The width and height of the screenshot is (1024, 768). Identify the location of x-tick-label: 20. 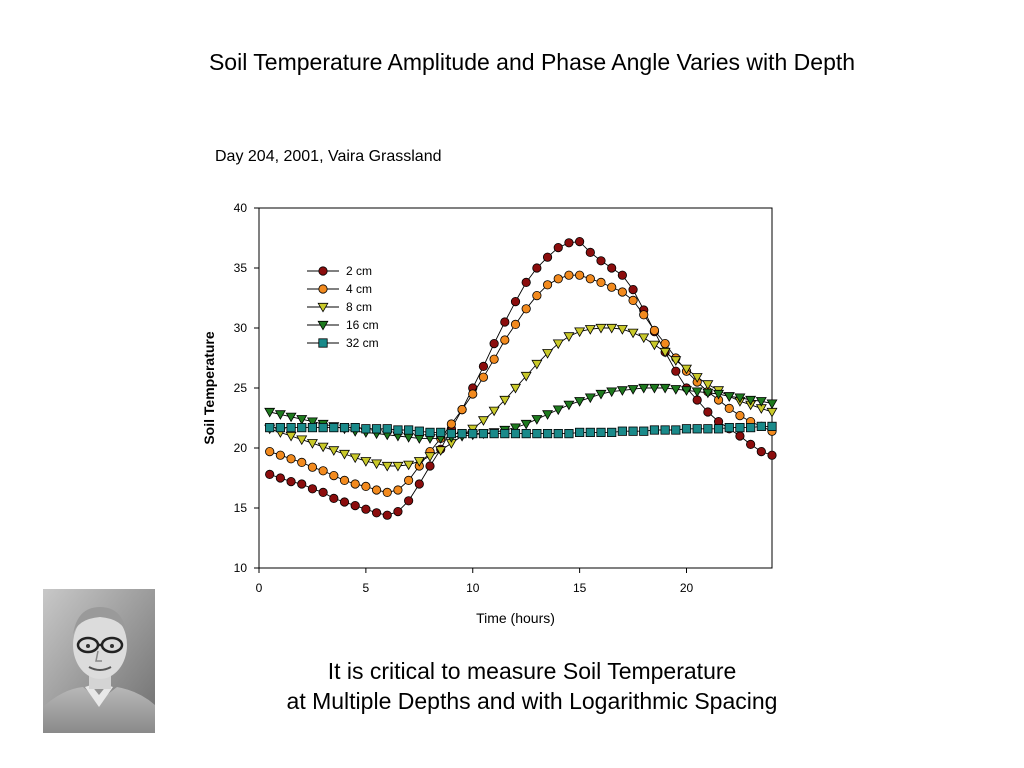
(687, 588).